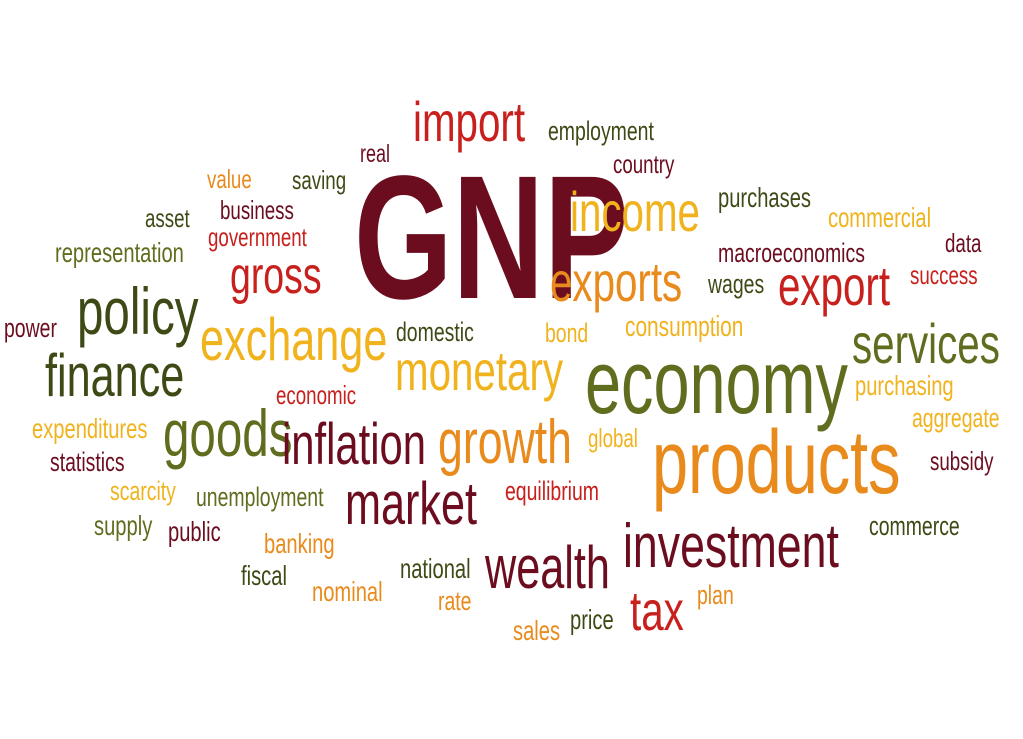 This screenshot has width=1023, height=739. Describe the element at coordinates (347, 591) in the screenshot. I see `word-nominal: nominal` at that location.